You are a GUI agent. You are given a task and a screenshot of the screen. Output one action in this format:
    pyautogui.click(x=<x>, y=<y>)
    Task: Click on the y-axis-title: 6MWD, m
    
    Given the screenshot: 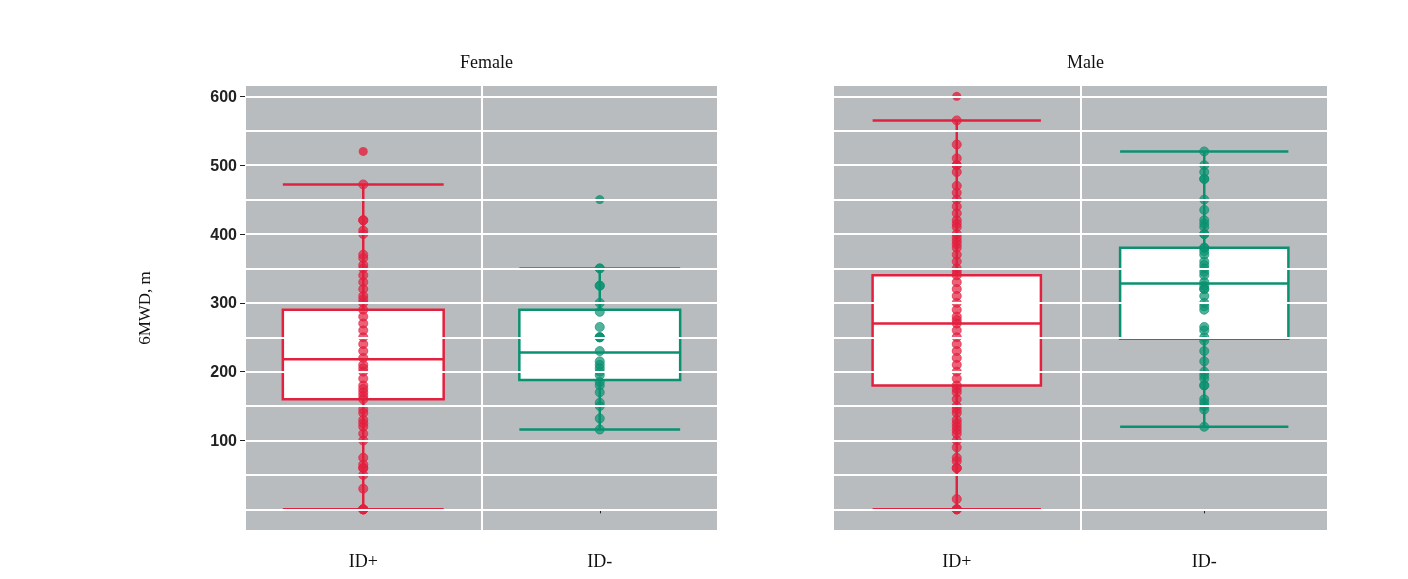 What is the action you would take?
    pyautogui.click(x=144, y=308)
    